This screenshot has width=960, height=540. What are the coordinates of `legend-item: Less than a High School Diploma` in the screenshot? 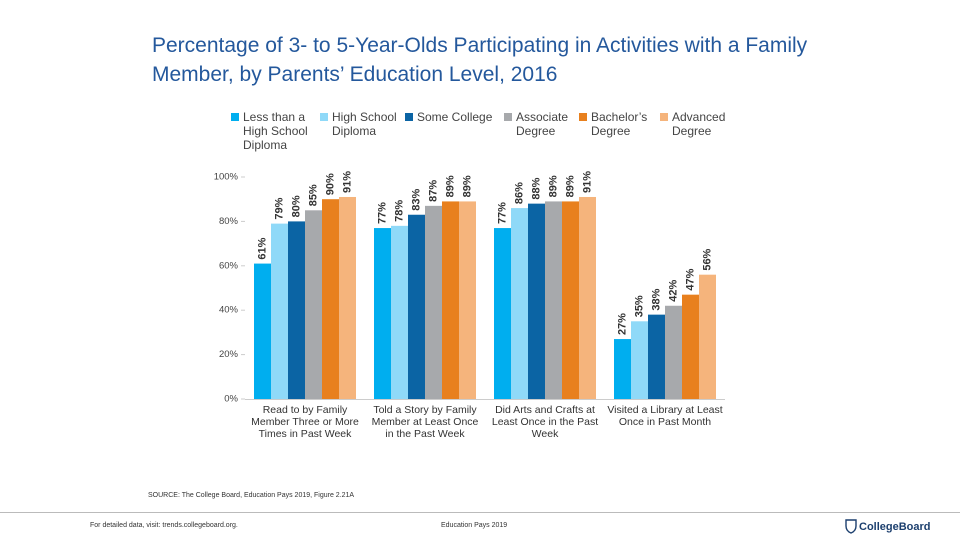 It's located at (280, 131).